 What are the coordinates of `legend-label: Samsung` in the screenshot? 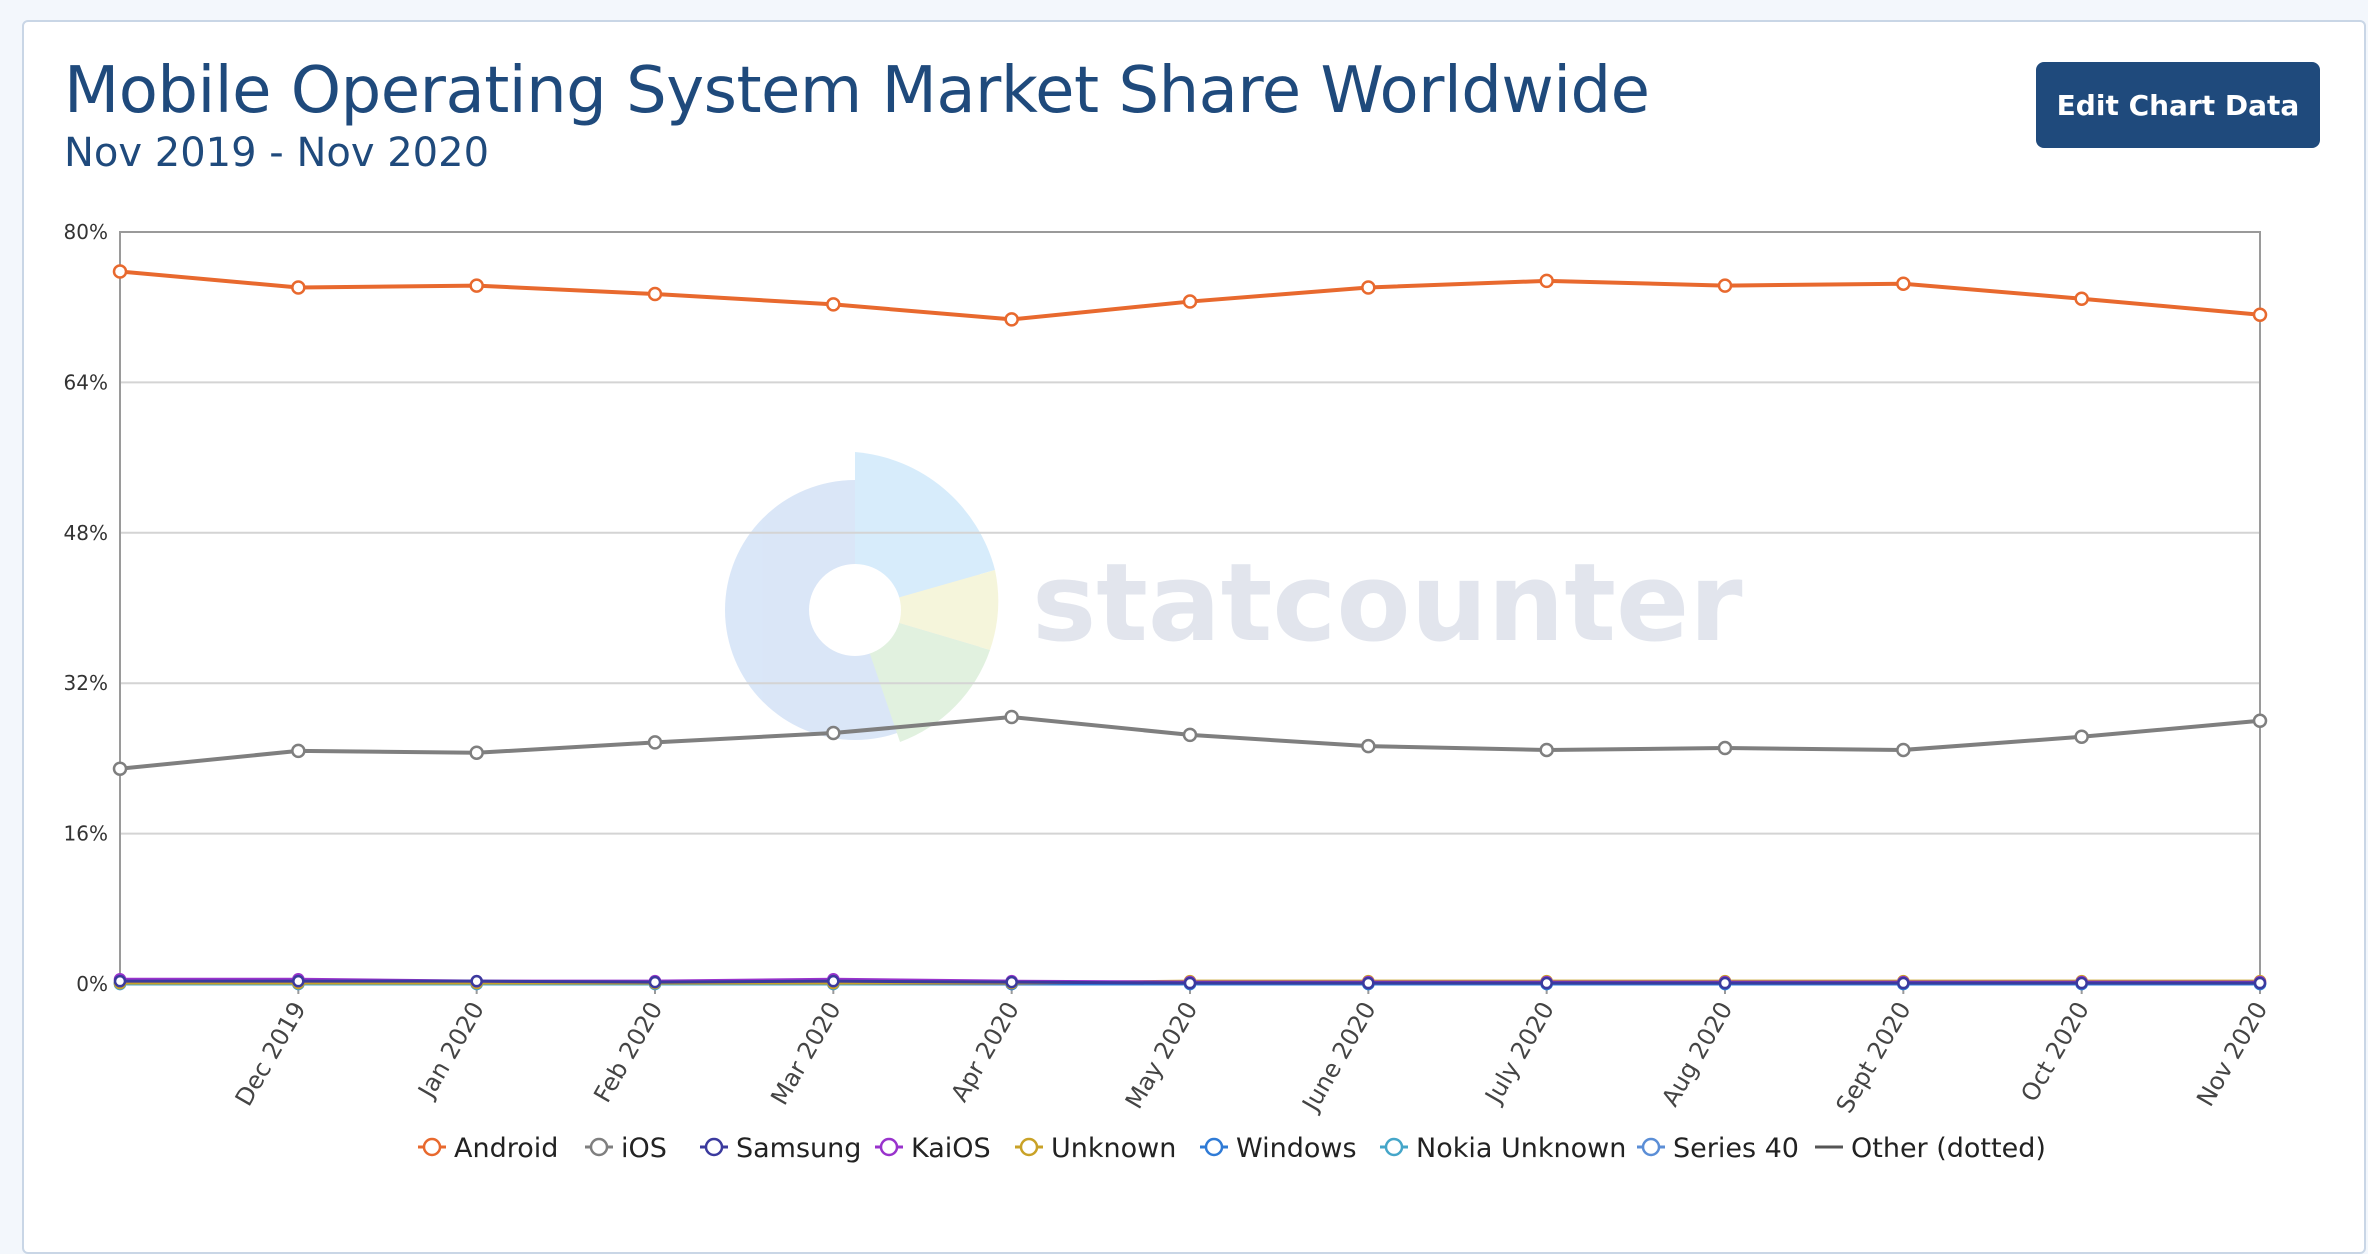 It's located at (798, 1148).